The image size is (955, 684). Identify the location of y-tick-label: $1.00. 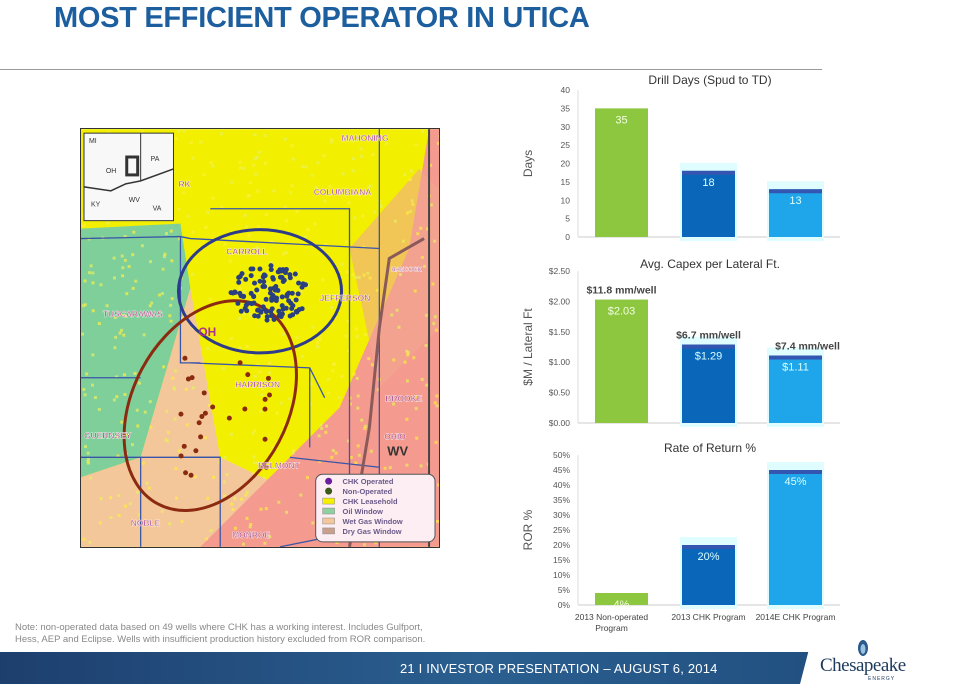
(560, 362).